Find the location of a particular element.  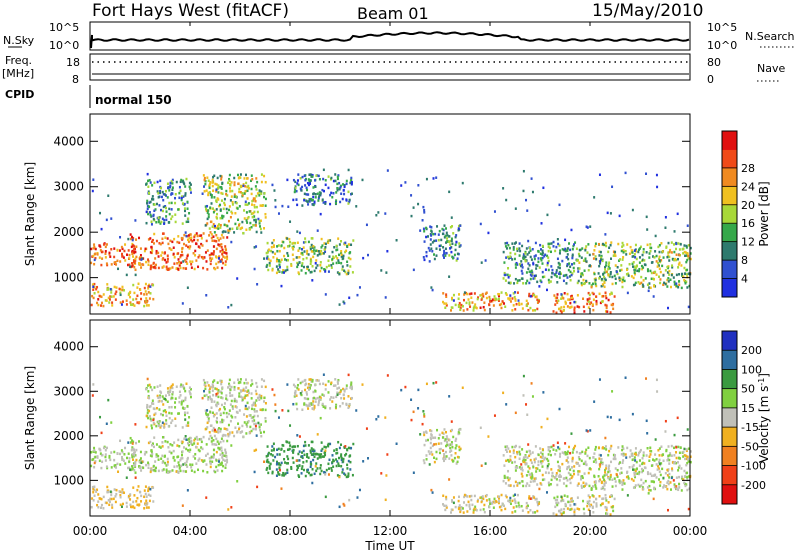

noise-left-tick-top: 10^5 is located at coordinates (64, 27).